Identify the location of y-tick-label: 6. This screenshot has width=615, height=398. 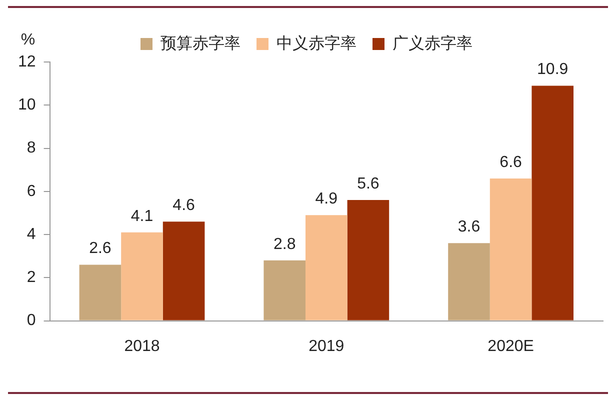
(31, 191).